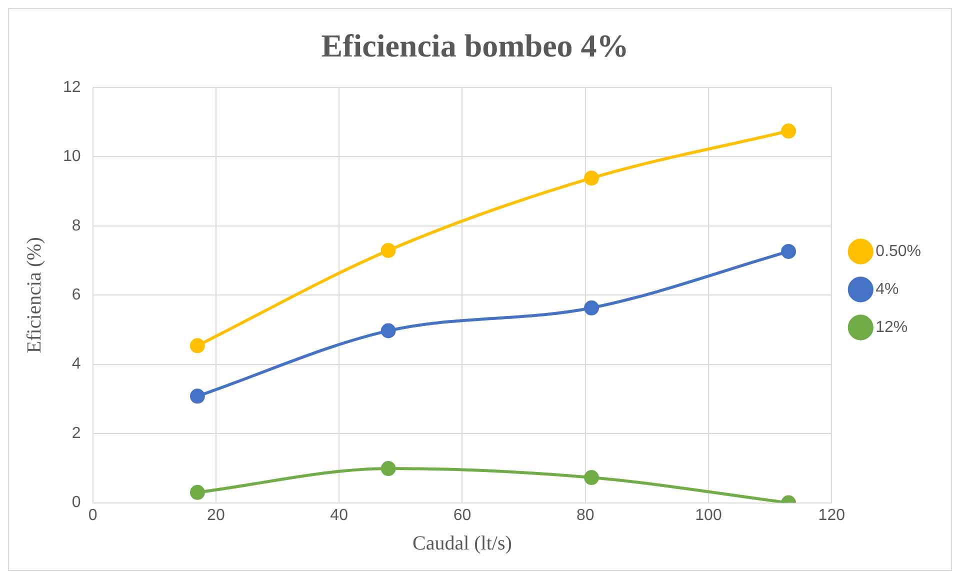  What do you see at coordinates (216, 515) in the screenshot?
I see `x-tick-label: 20` at bounding box center [216, 515].